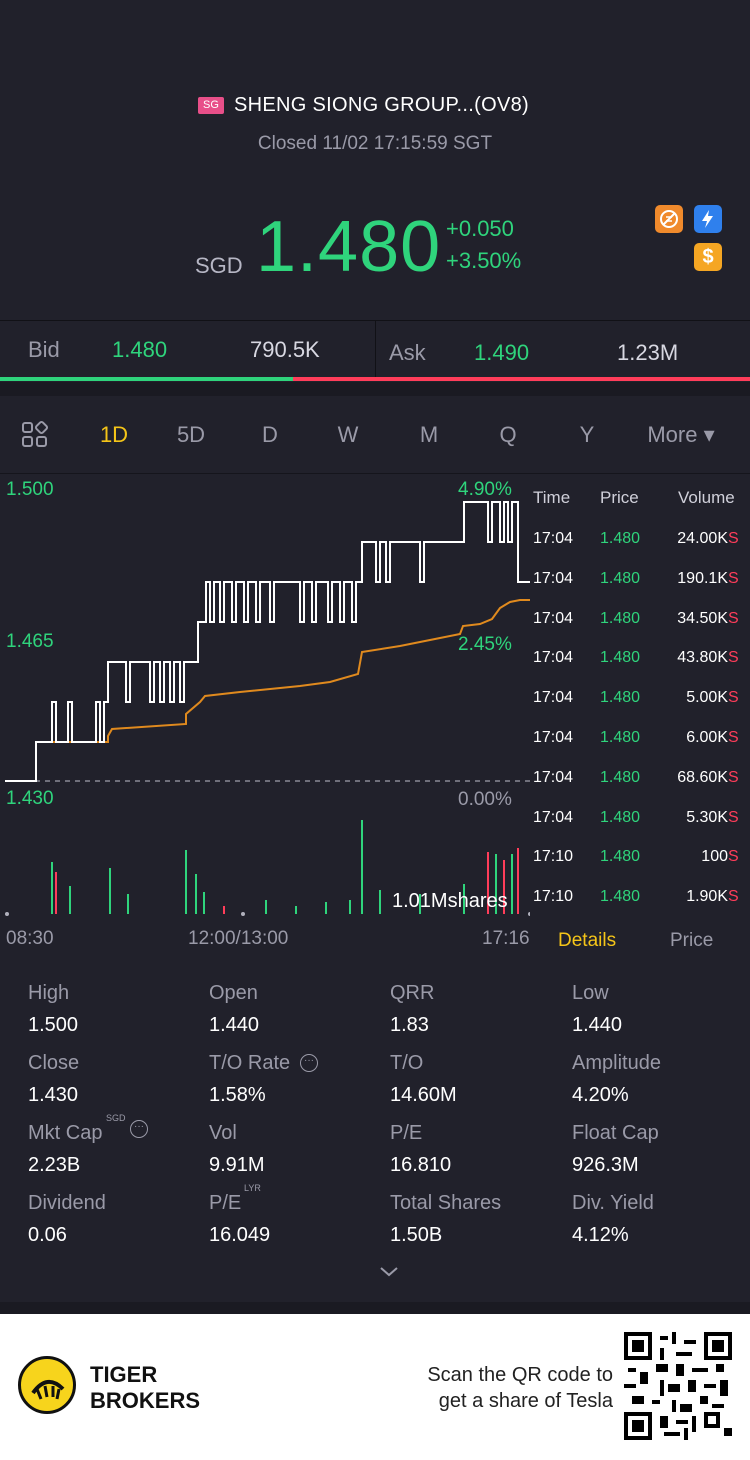  What do you see at coordinates (702, 777) in the screenshot?
I see `trade-volume: 68.60K` at bounding box center [702, 777].